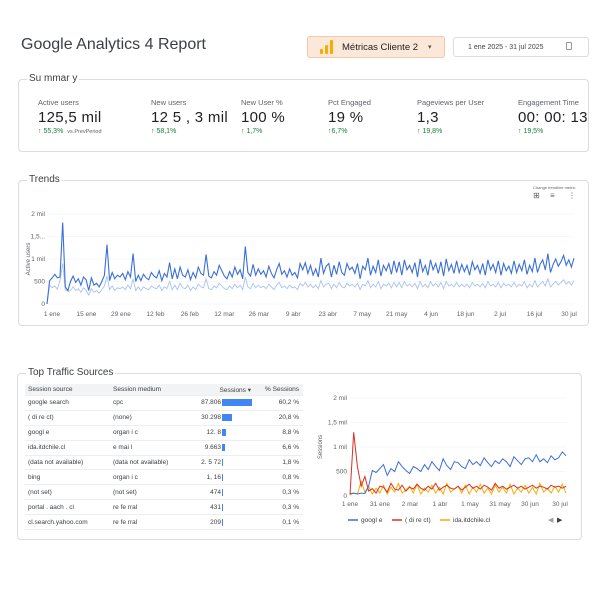 This screenshot has height=600, width=600. Describe the element at coordinates (521, 47) in the screenshot. I see `date-range-picker: 1 ene 2025 - 31 jul 2025` at that location.